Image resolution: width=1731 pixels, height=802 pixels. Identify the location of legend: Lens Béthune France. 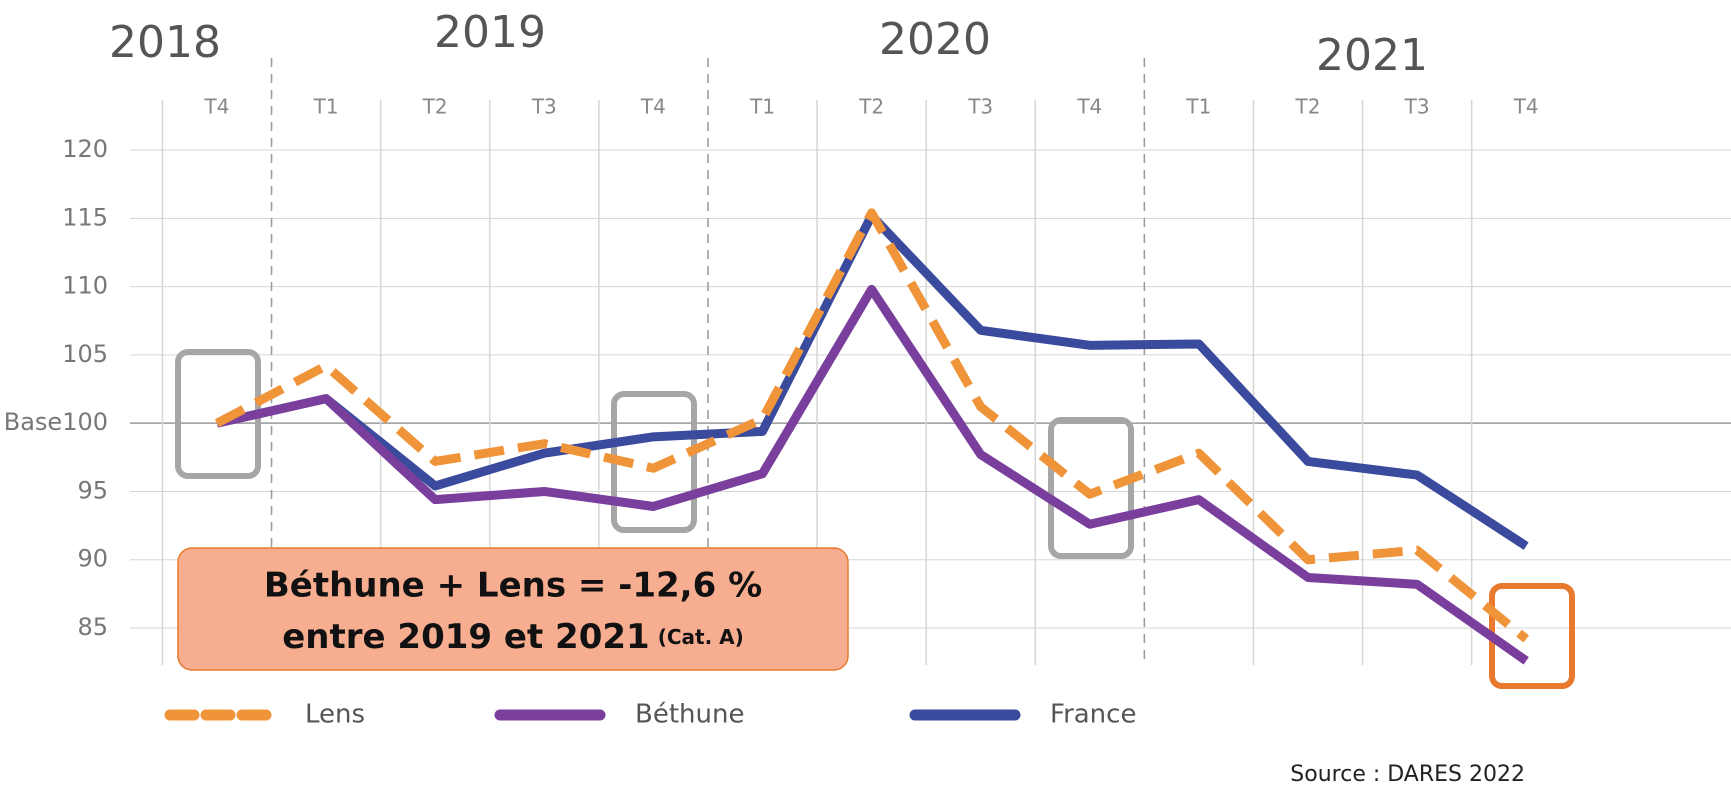
(650, 715).